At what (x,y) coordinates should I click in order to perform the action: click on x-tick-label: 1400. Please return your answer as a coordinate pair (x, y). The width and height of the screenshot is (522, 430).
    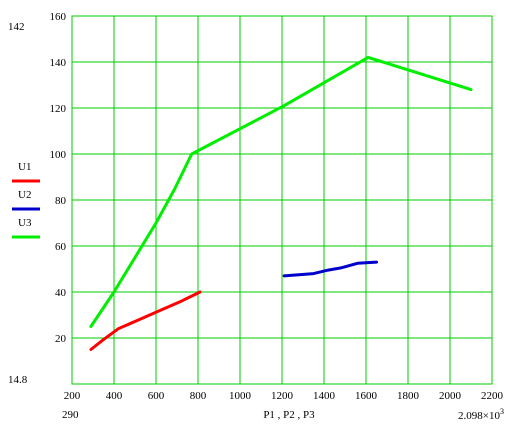
    Looking at the image, I should click on (324, 396).